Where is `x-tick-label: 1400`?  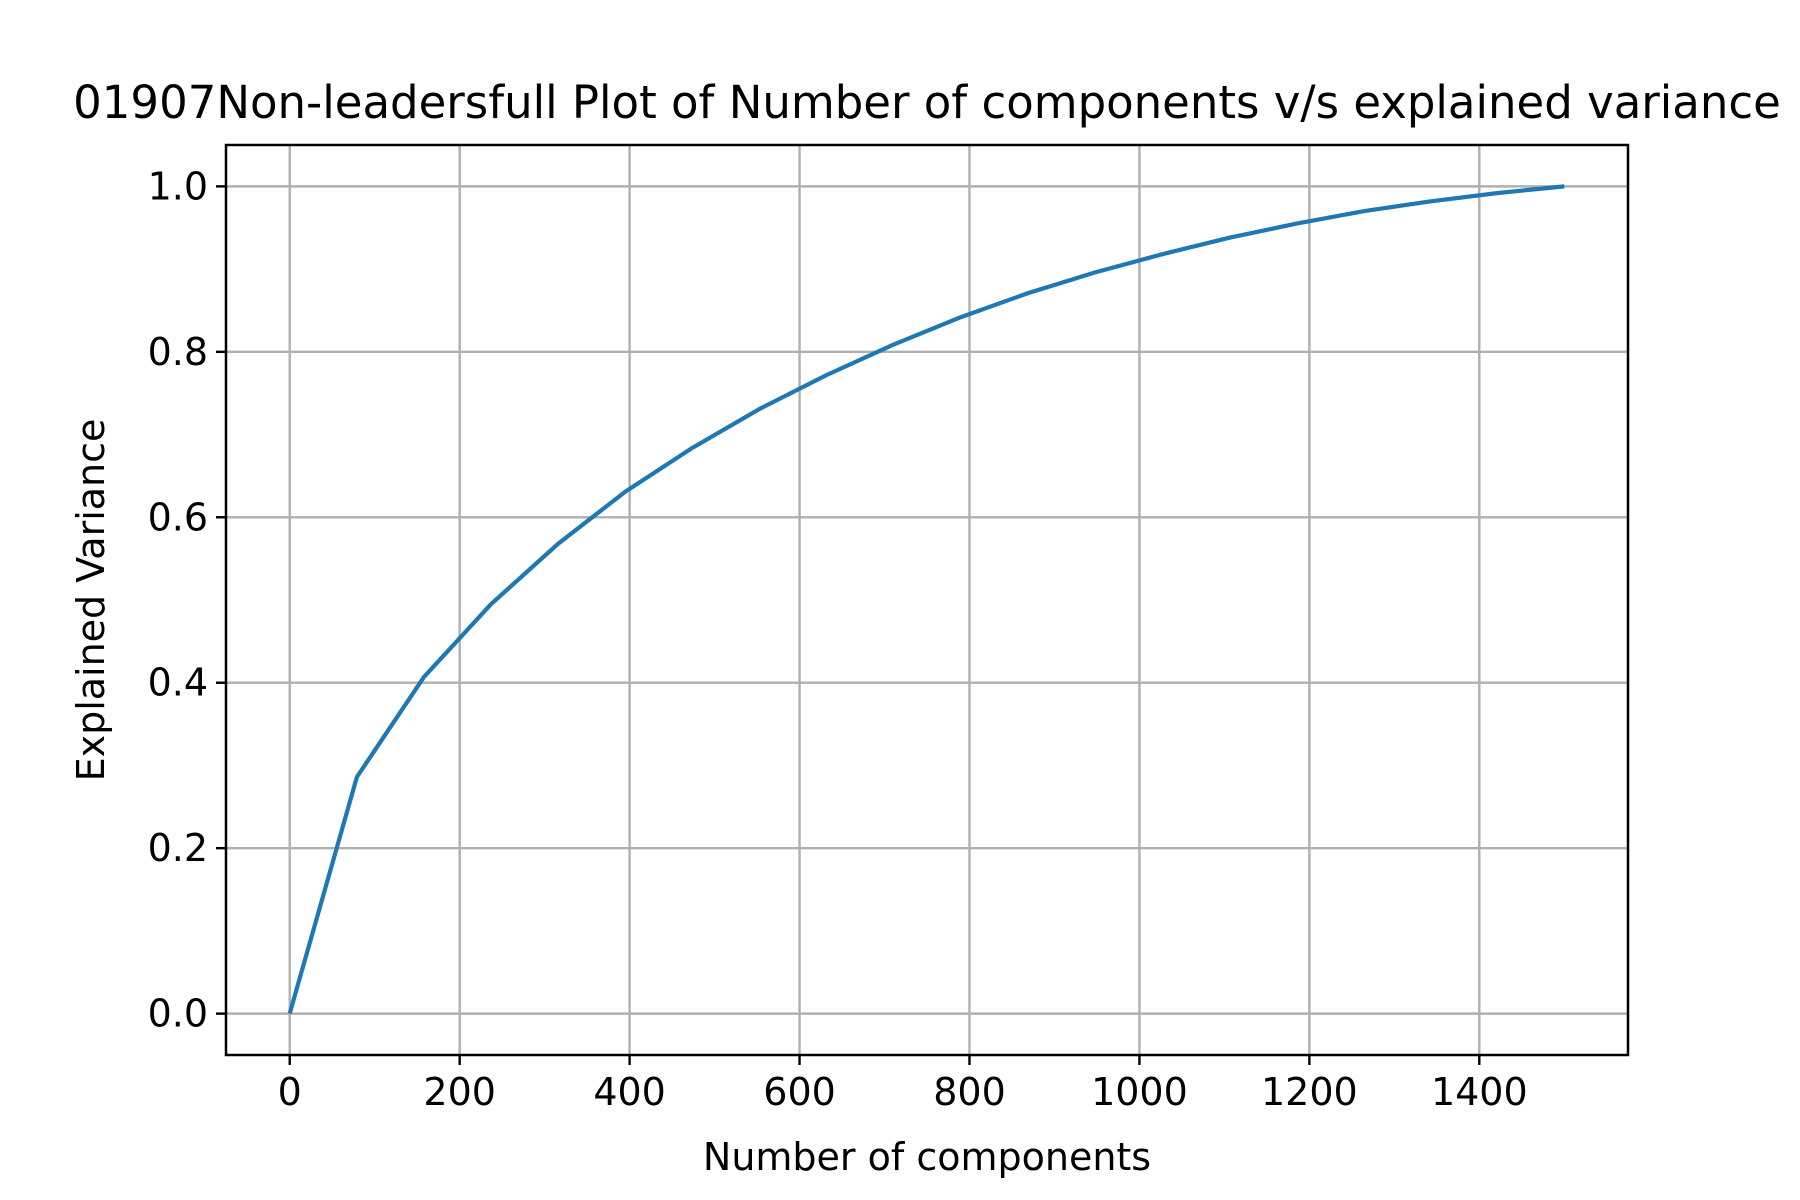
x-tick-label: 1400 is located at coordinates (1479, 1092).